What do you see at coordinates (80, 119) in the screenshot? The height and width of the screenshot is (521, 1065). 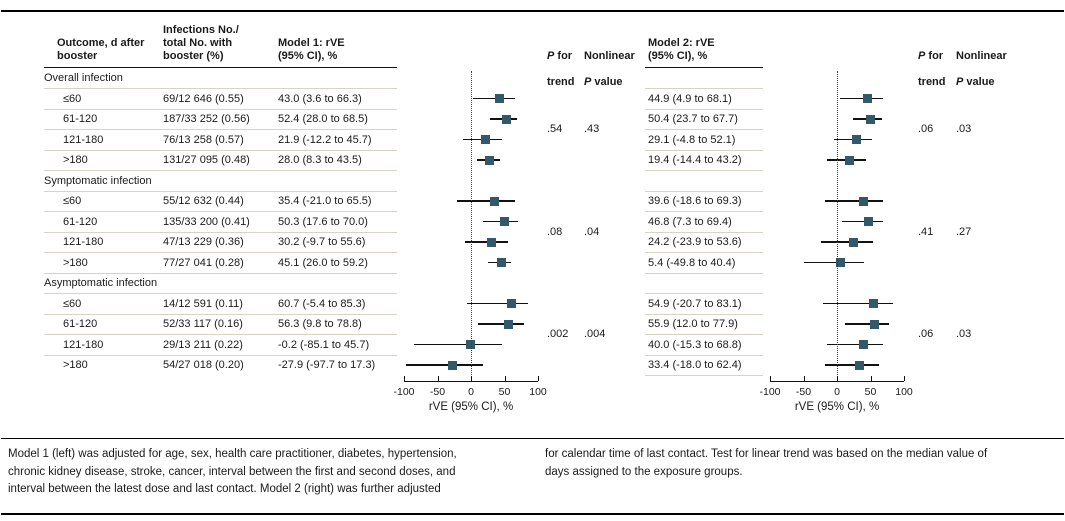 I see `outcome-cell: 61-120` at bounding box center [80, 119].